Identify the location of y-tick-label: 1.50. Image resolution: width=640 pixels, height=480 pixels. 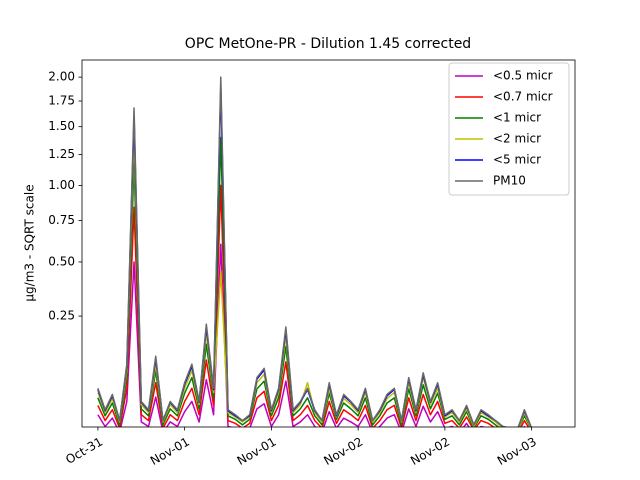
(61, 126).